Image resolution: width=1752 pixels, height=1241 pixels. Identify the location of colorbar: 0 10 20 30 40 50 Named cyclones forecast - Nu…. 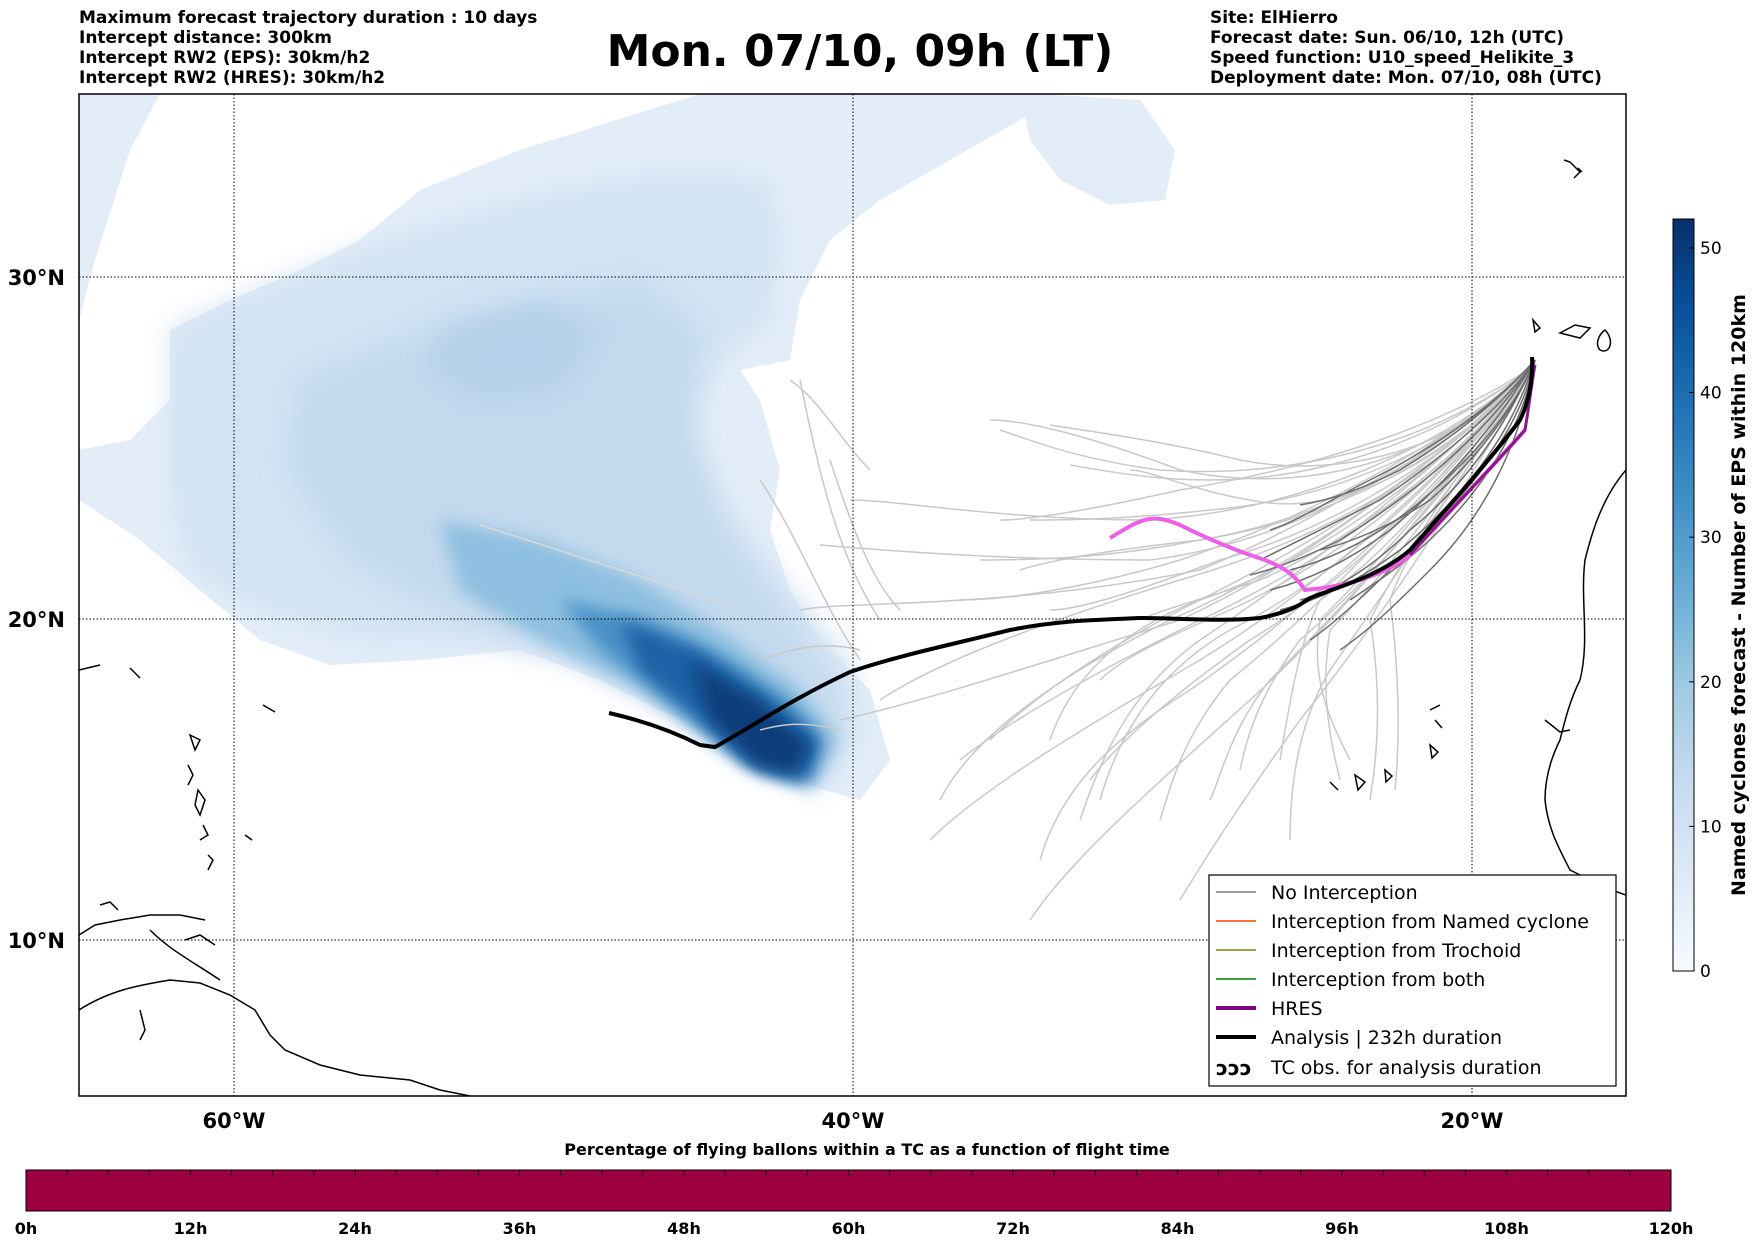
(1711, 600).